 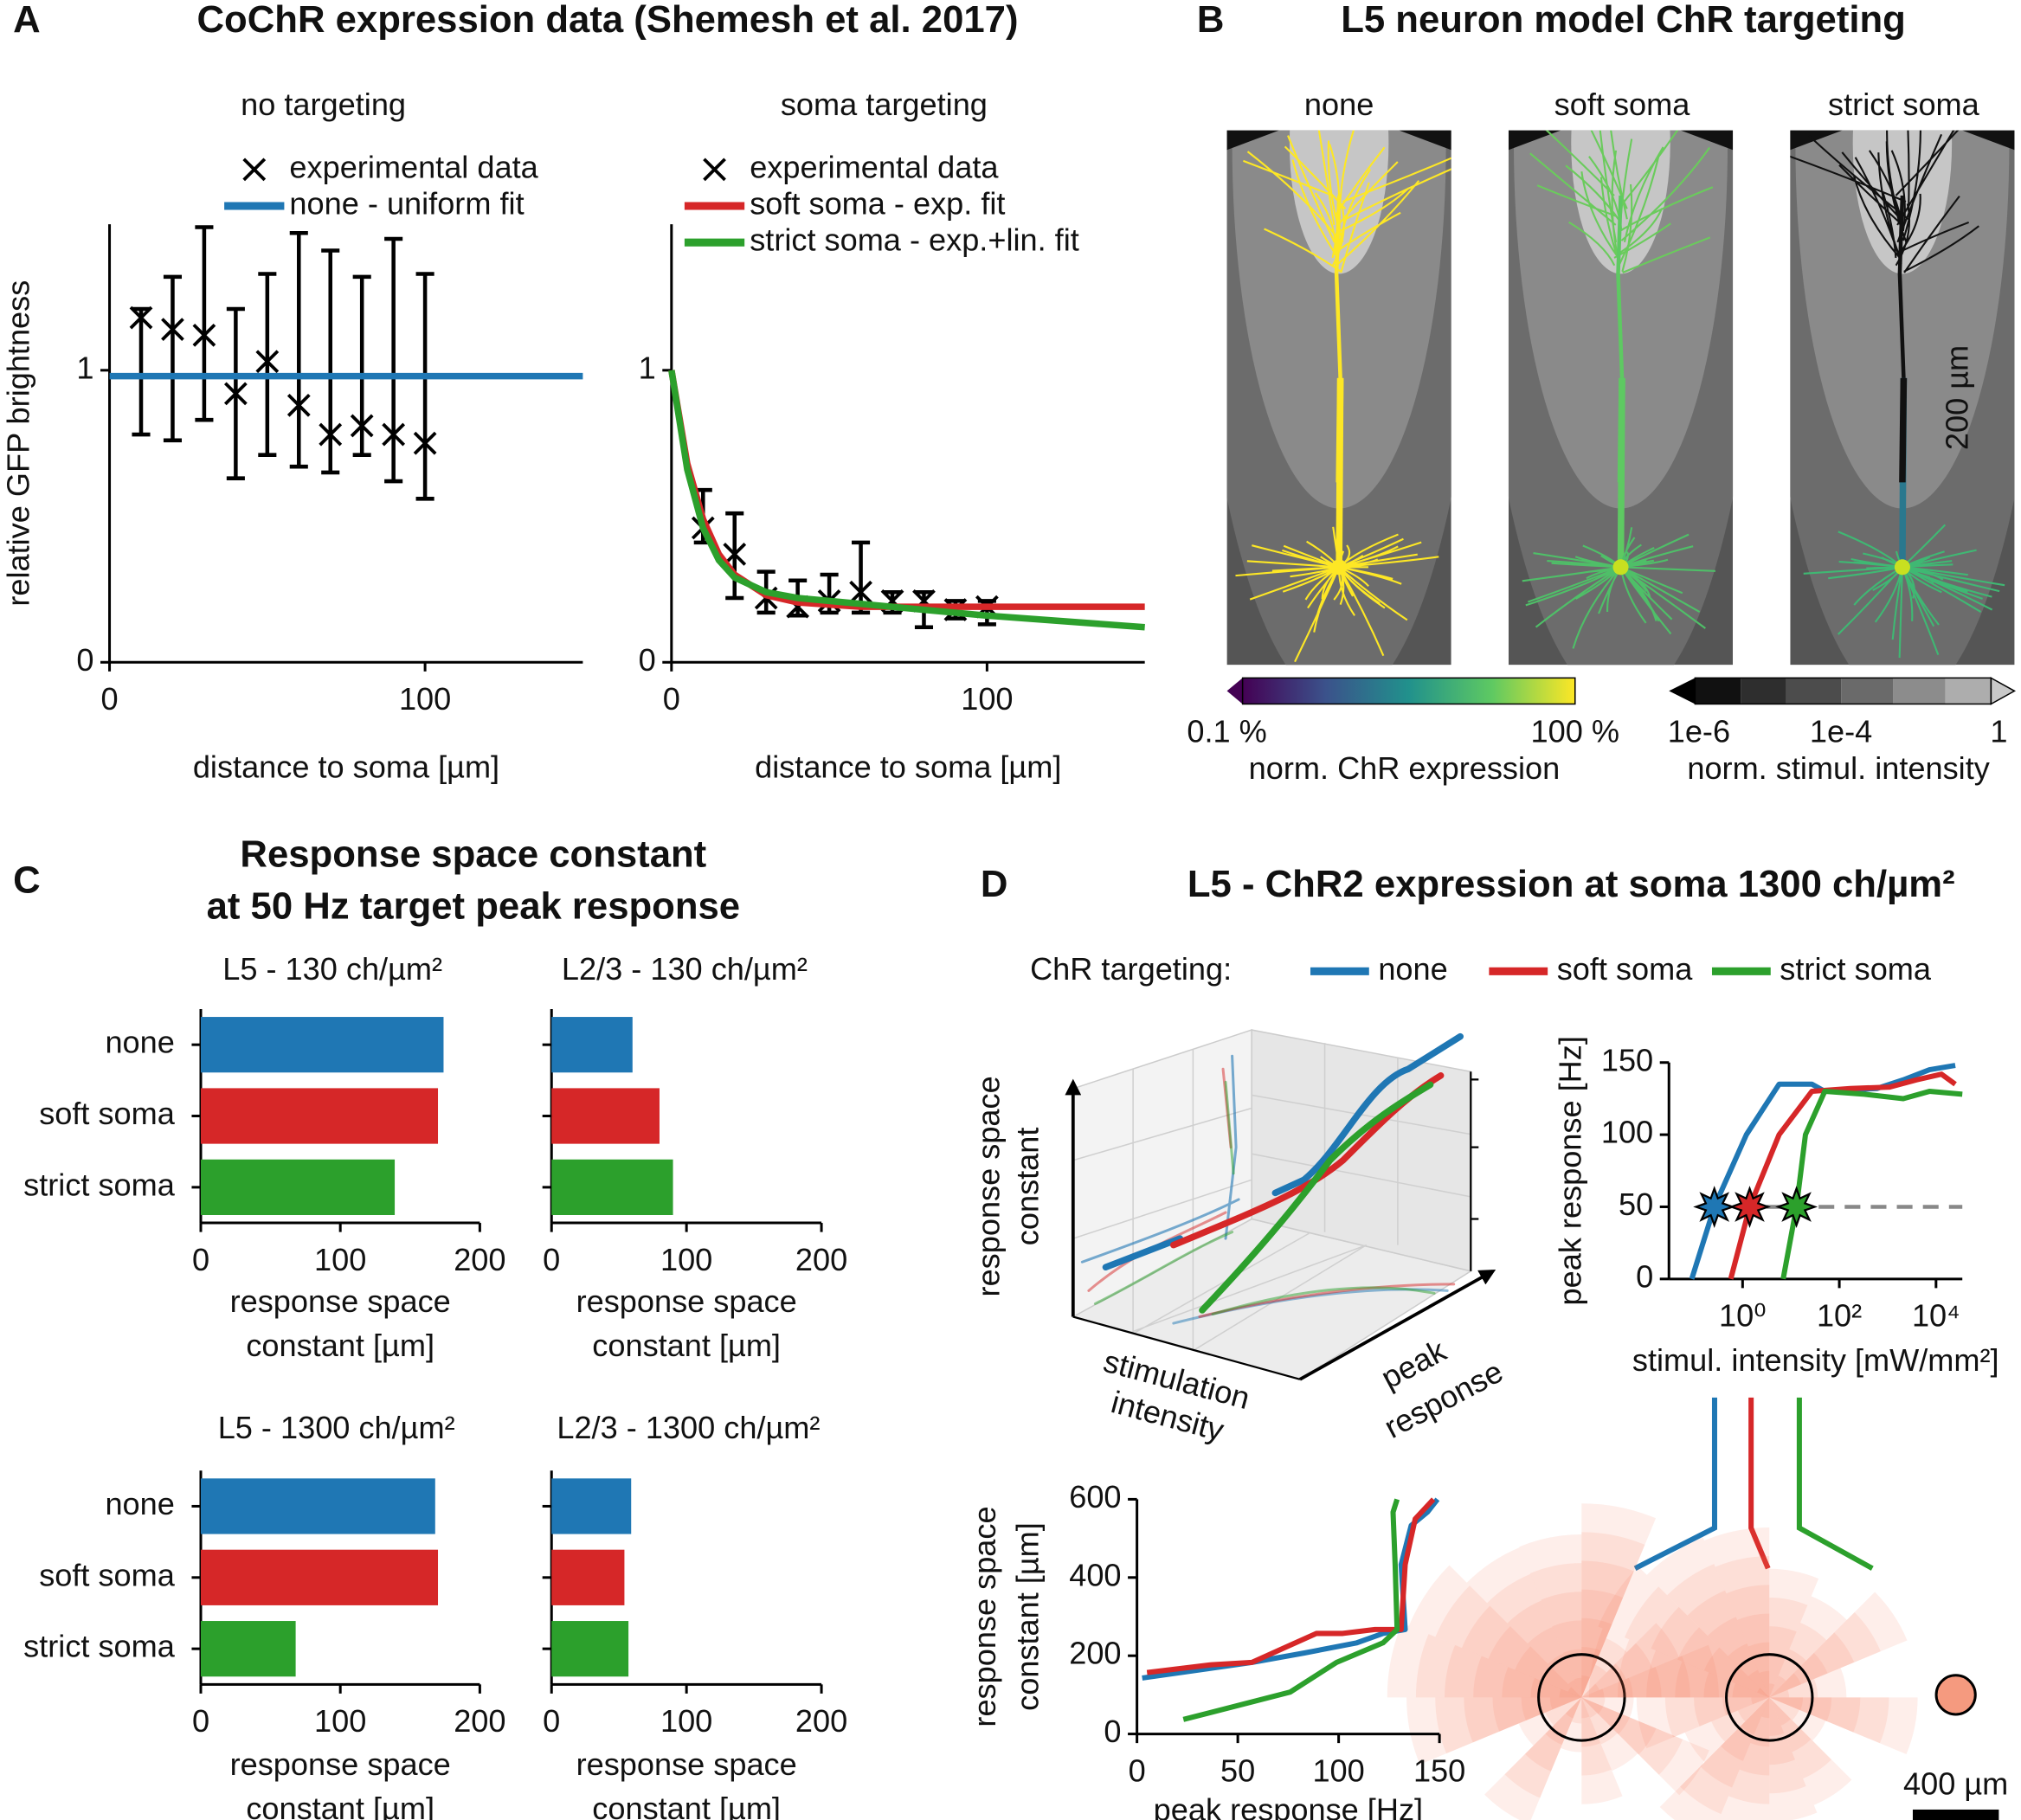 I want to click on response-maps, so click(x=1682, y=1661).